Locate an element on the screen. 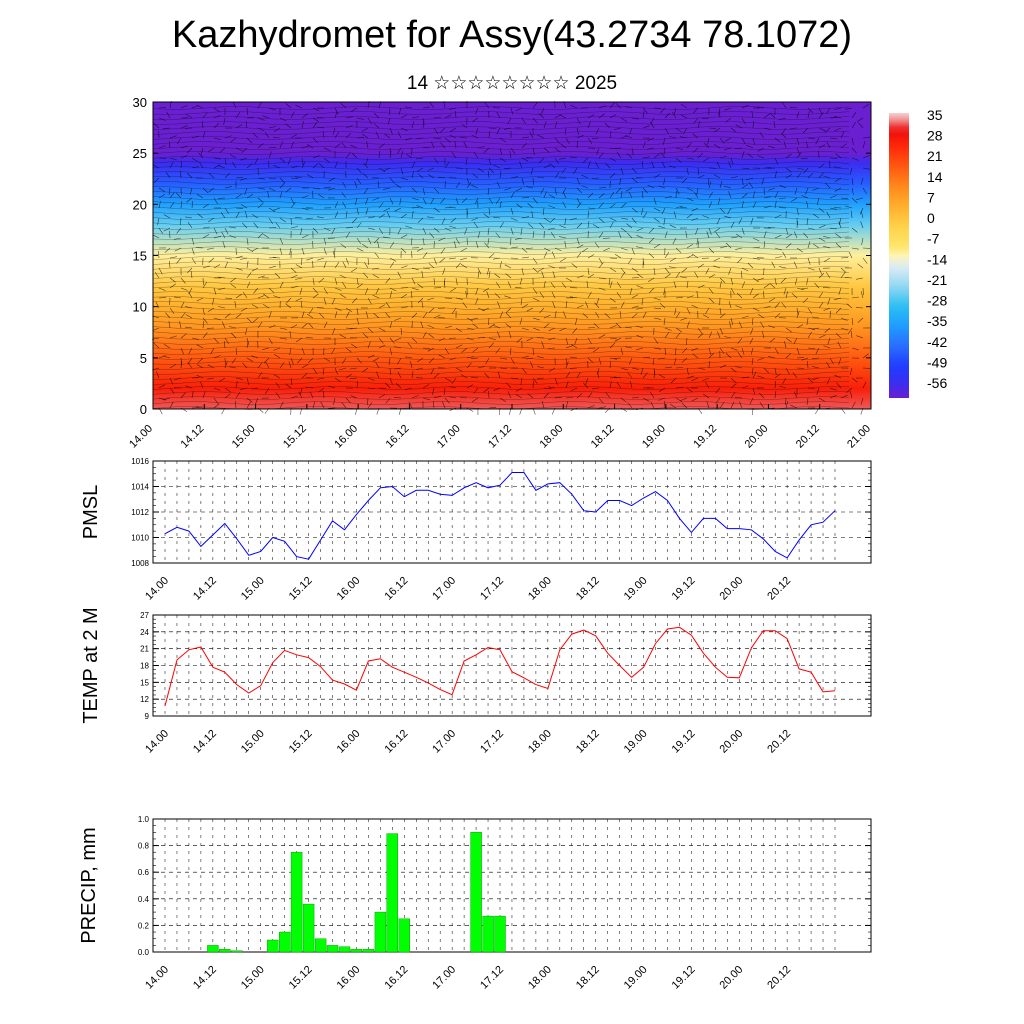 The height and width of the screenshot is (1024, 1024). y-tick-label: 18 is located at coordinates (144, 666).